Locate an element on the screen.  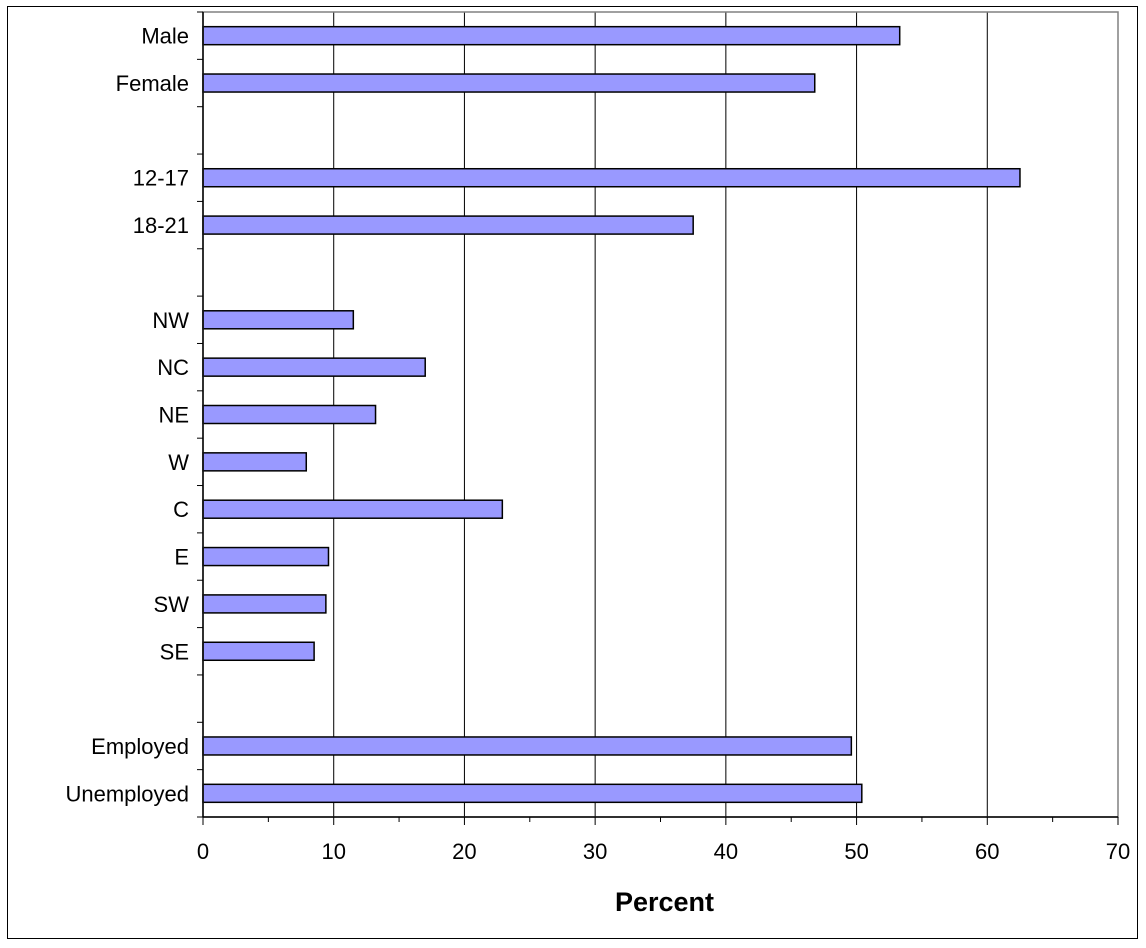
x-tick-label: 20 is located at coordinates (464, 851).